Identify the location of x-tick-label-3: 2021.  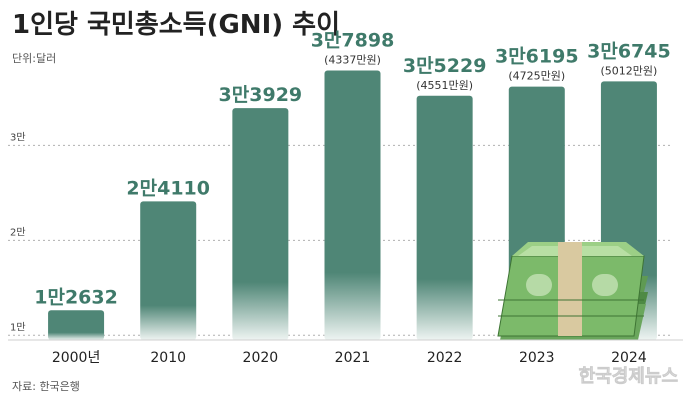
(353, 358).